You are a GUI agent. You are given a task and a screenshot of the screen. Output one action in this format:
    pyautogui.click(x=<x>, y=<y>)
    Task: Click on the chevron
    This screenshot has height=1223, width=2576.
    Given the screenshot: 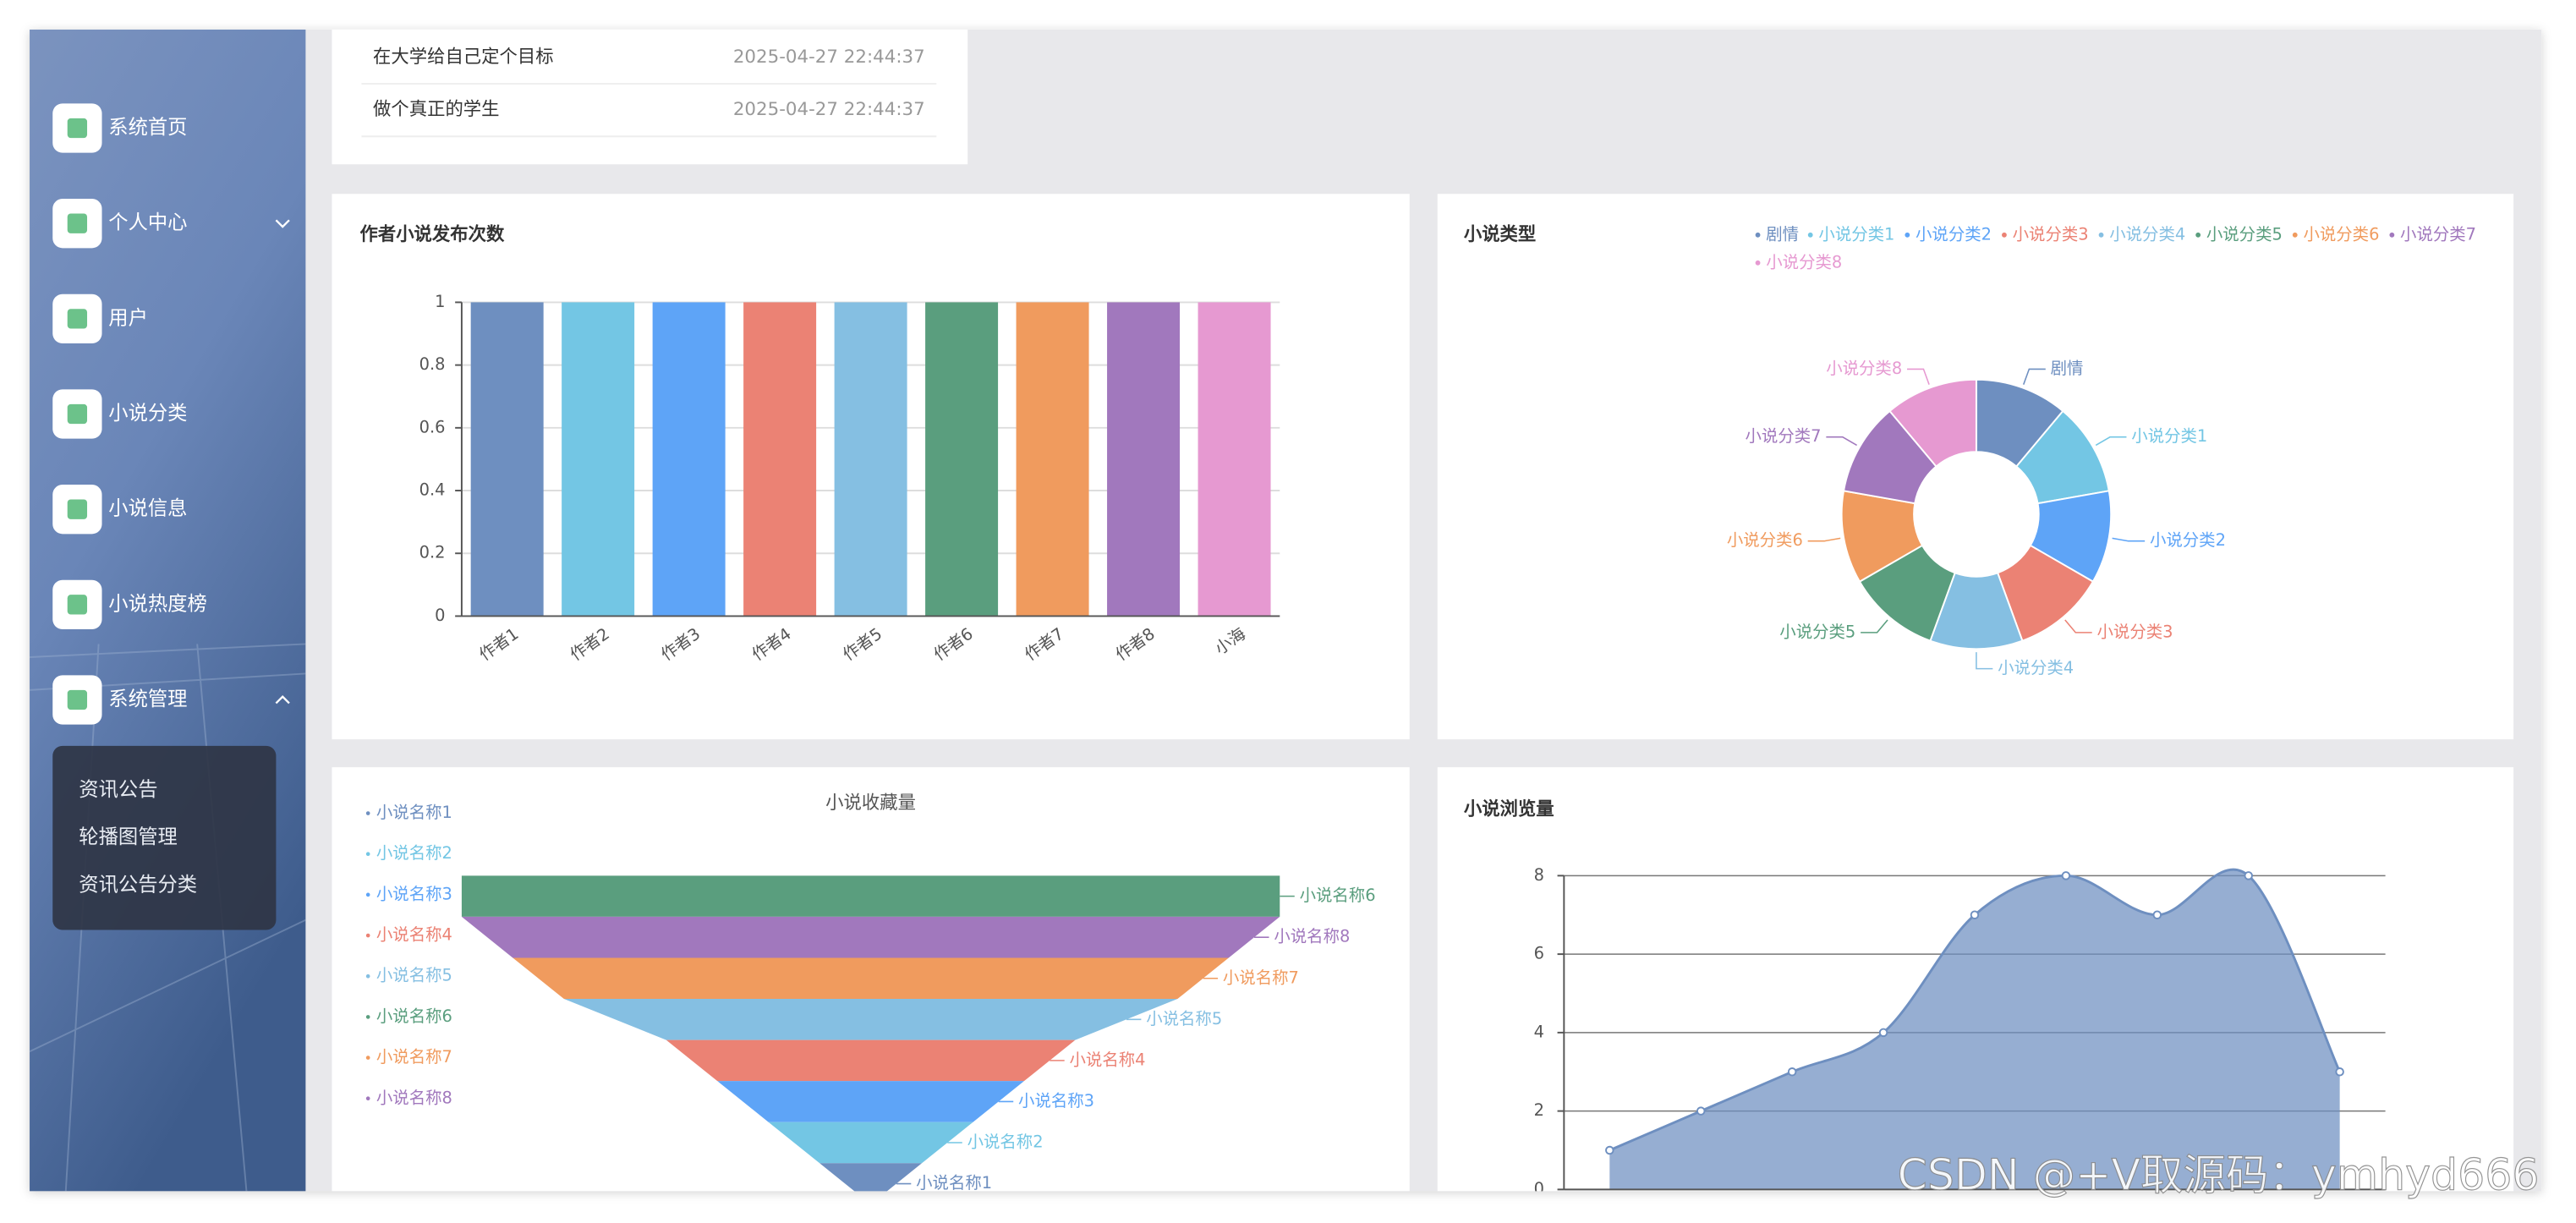 What is the action you would take?
    pyautogui.click(x=282, y=699)
    